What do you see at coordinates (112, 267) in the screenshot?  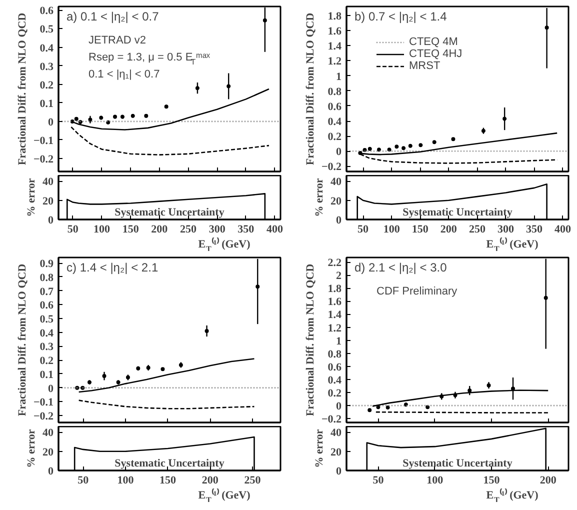 I see `annotation: c) 1.4 < |η₂| < 2.1` at bounding box center [112, 267].